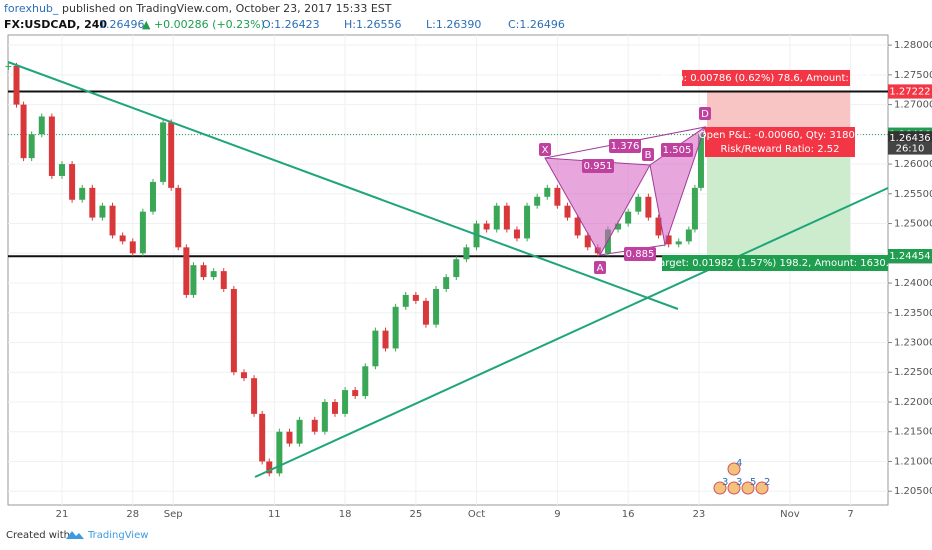 Image resolution: width=932 pixels, height=550 pixels. I want to click on ohlc-value: C:1.26496, so click(536, 24).